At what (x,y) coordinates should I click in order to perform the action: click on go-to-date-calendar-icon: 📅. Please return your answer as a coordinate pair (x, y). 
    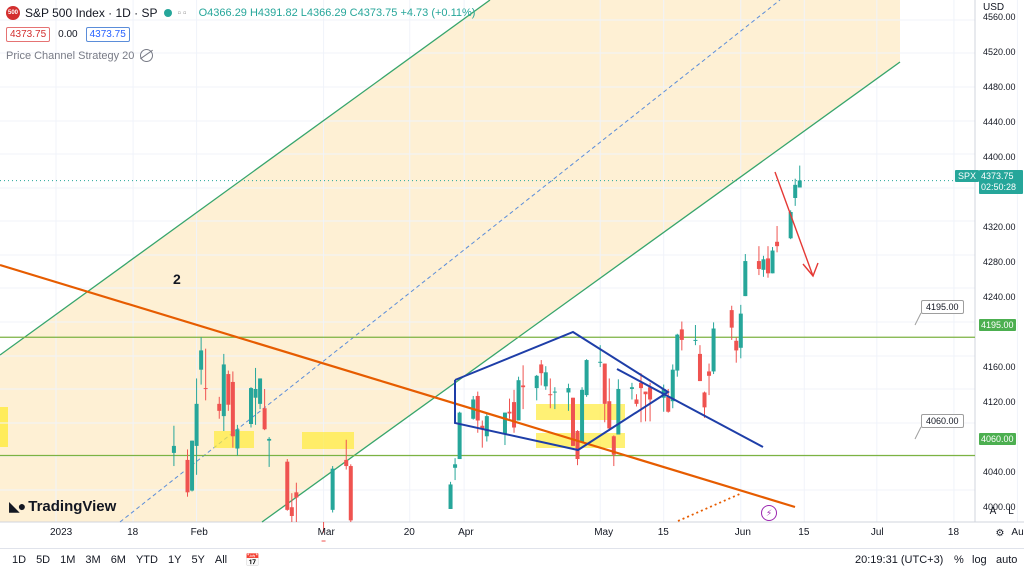
    Looking at the image, I should click on (253, 560).